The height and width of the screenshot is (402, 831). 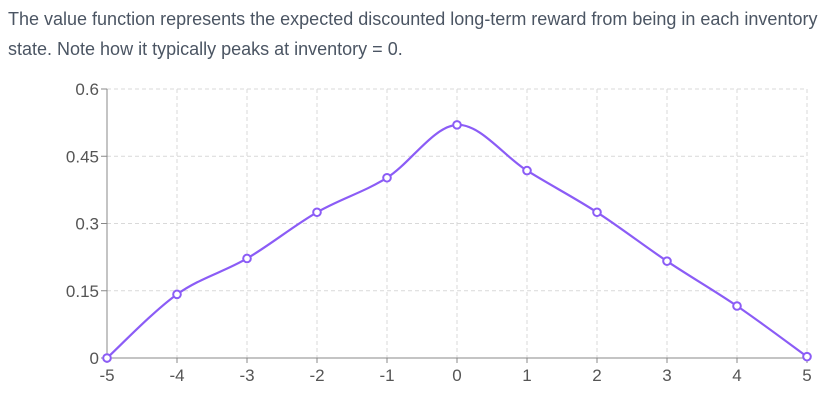 I want to click on y-tick-label: 0.3, so click(x=87, y=224).